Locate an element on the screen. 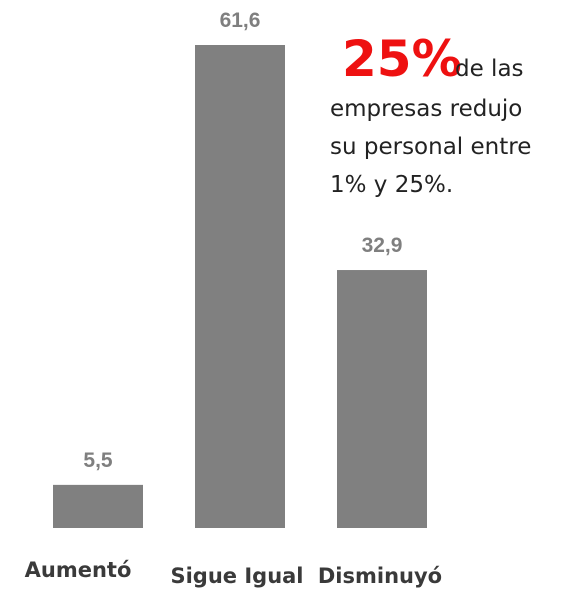  x-tick-label: Disminuyó is located at coordinates (380, 576).